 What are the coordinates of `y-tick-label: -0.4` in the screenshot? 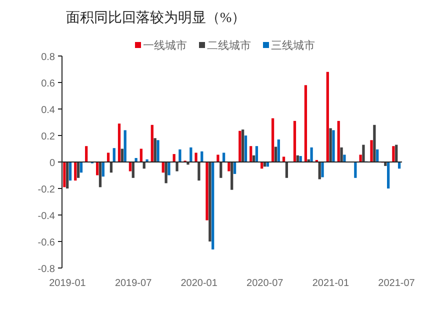 It's located at (47, 216).